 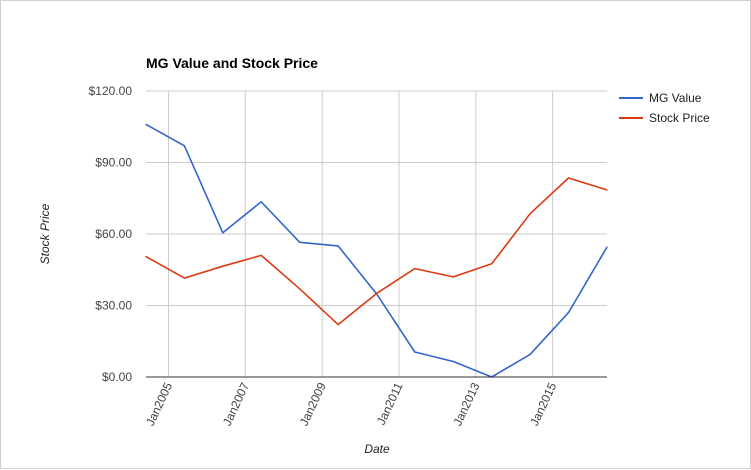 What do you see at coordinates (113, 234) in the screenshot?
I see `y-tick-label: $60.00` at bounding box center [113, 234].